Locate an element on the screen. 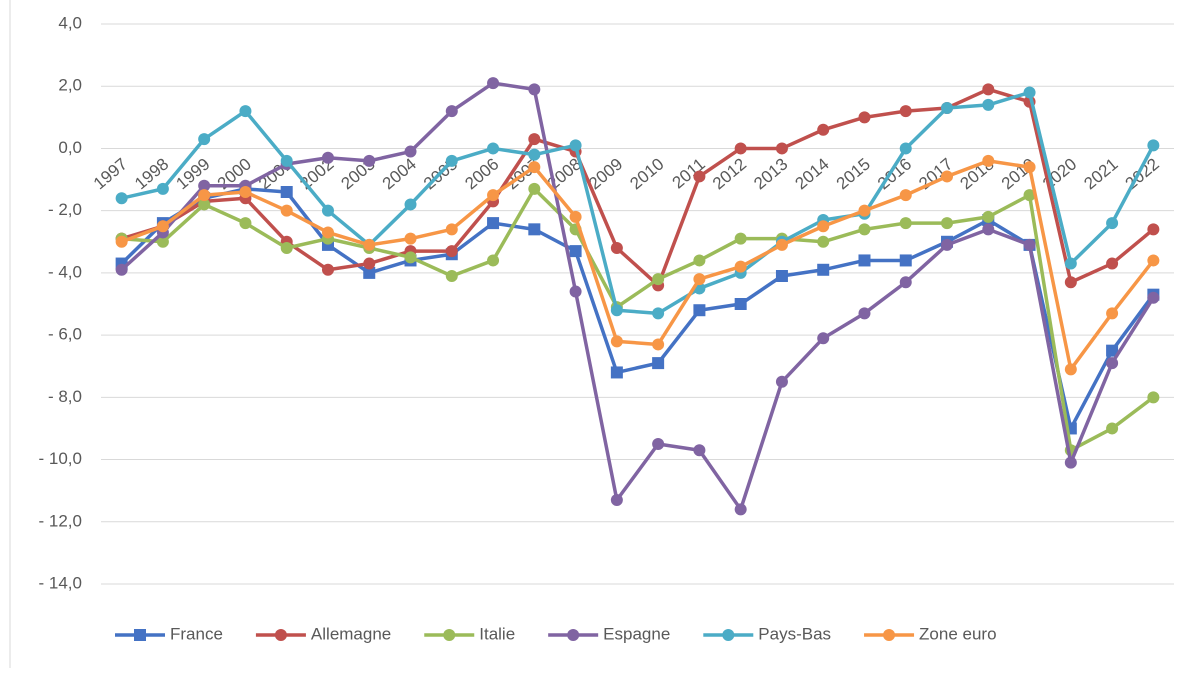  legend-label: Espagne is located at coordinates (636, 633).